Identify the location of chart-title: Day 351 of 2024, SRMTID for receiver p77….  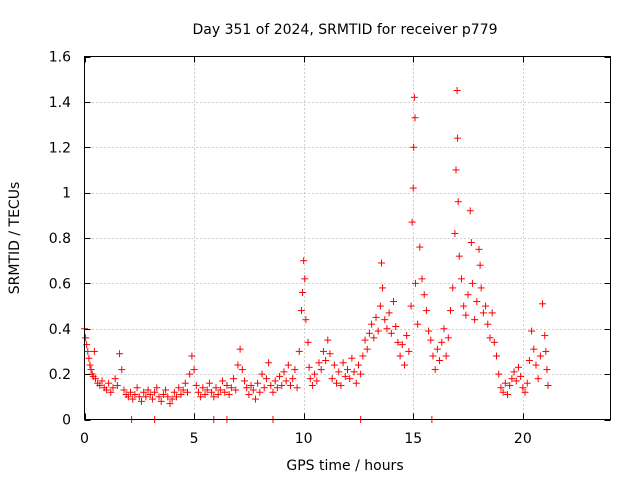
(344, 30).